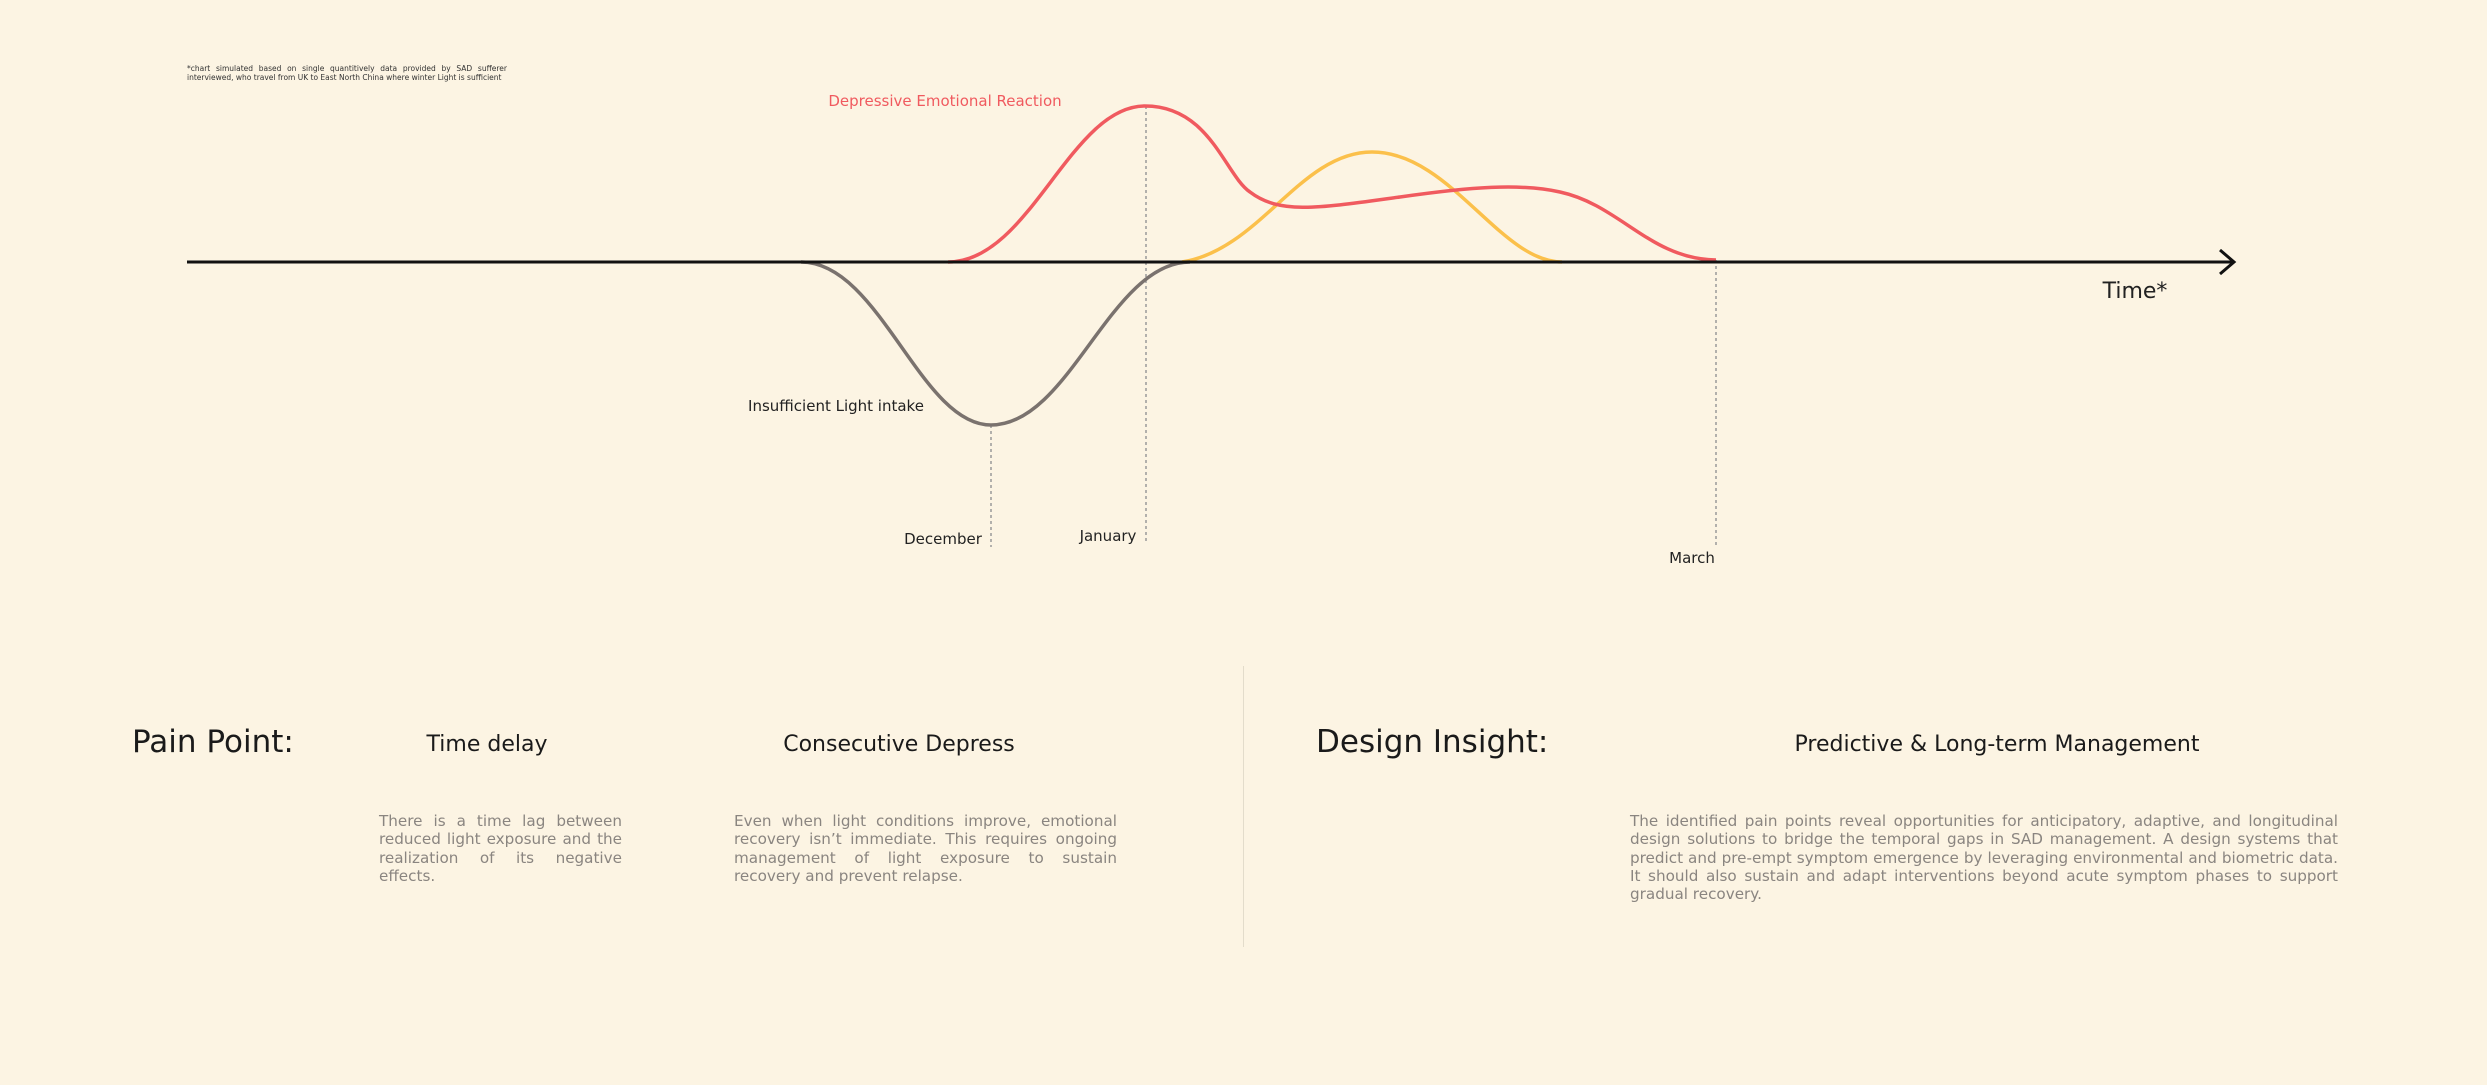  What do you see at coordinates (1692, 558) in the screenshot?
I see `month-label-march: March` at bounding box center [1692, 558].